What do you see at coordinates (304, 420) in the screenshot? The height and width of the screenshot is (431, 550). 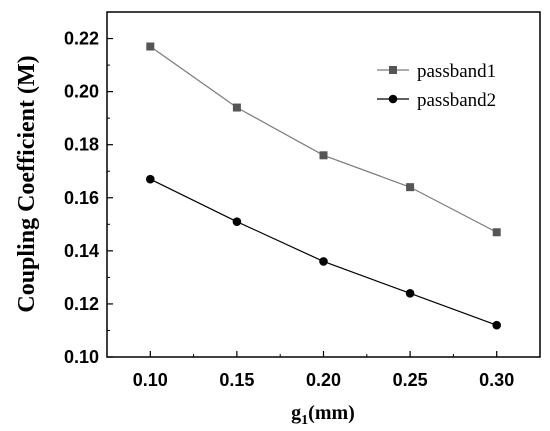 I see `x-axis-title-subscript: 1` at bounding box center [304, 420].